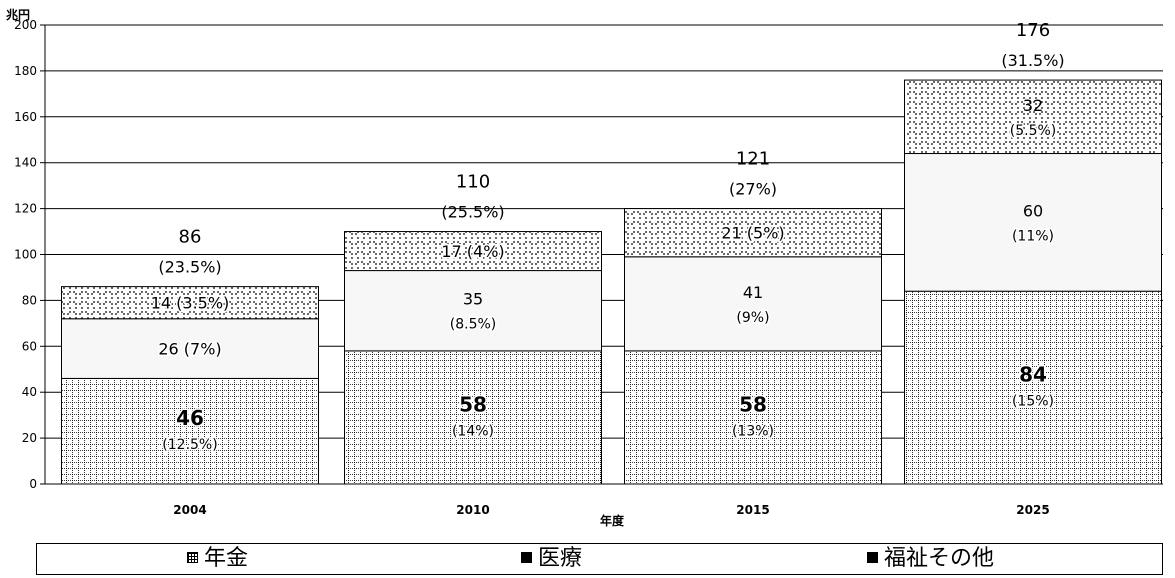 The width and height of the screenshot is (1175, 578). What do you see at coordinates (599, 559) in the screenshot?
I see `legend: 年金 医療 福祉その他` at bounding box center [599, 559].